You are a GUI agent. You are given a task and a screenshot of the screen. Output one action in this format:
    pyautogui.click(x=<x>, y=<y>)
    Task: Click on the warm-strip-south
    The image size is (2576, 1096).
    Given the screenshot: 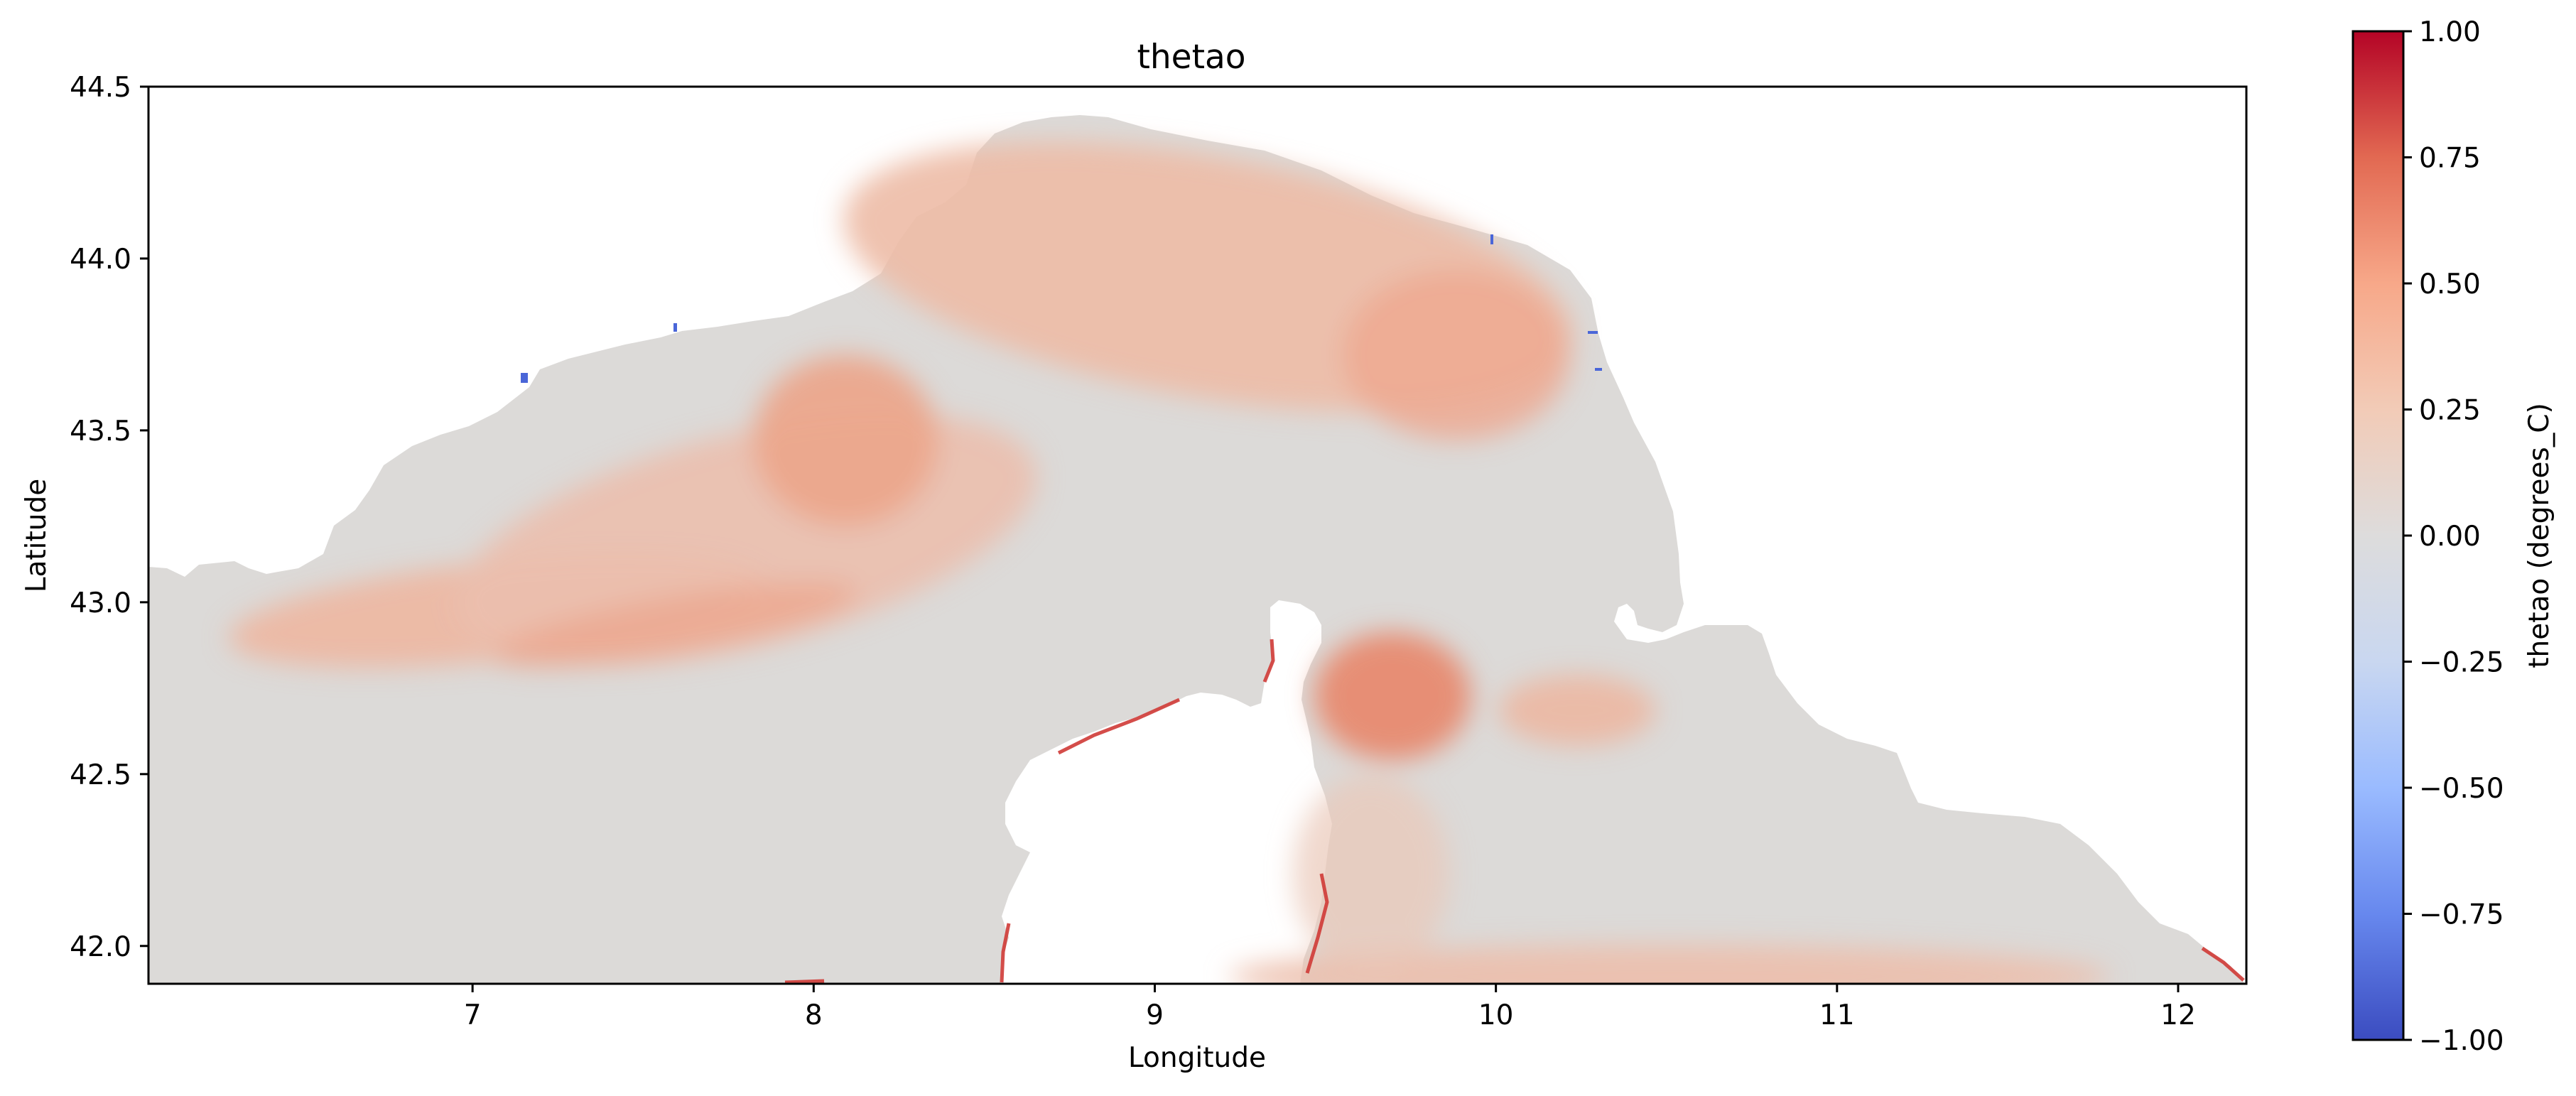 What is the action you would take?
    pyautogui.click(x=1669, y=964)
    